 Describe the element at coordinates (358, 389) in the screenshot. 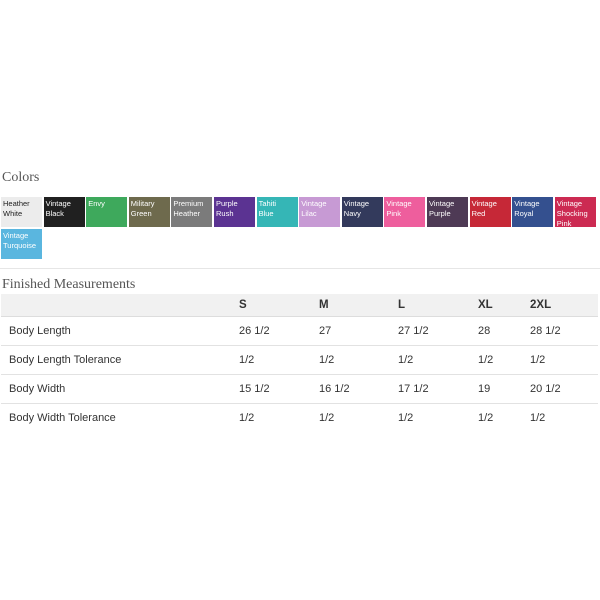

I see `table-cell: 16 1/2` at that location.